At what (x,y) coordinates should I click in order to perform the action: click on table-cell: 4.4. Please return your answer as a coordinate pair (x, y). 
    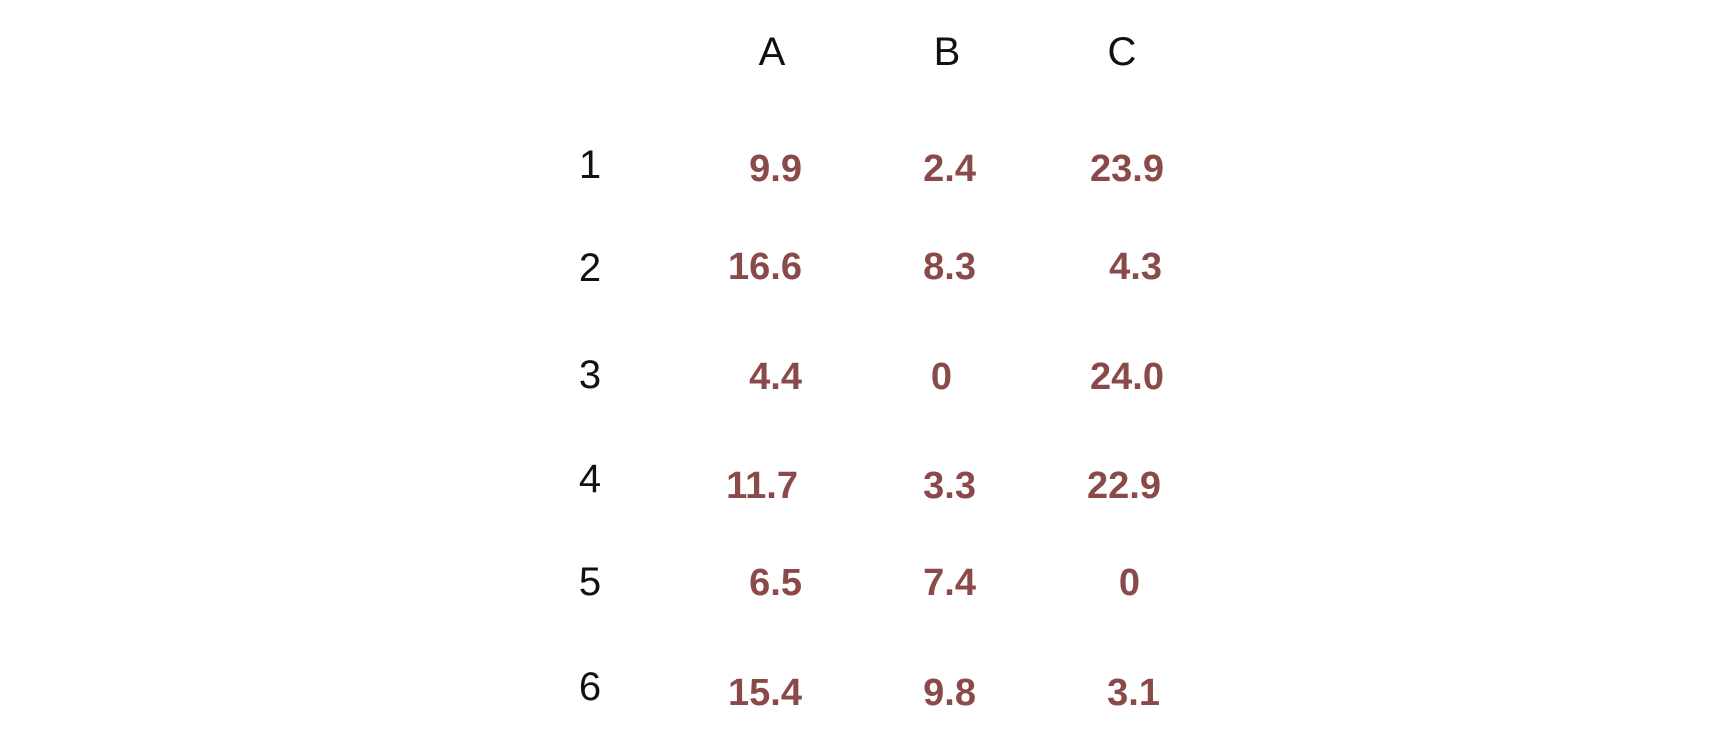
    Looking at the image, I should click on (775, 377).